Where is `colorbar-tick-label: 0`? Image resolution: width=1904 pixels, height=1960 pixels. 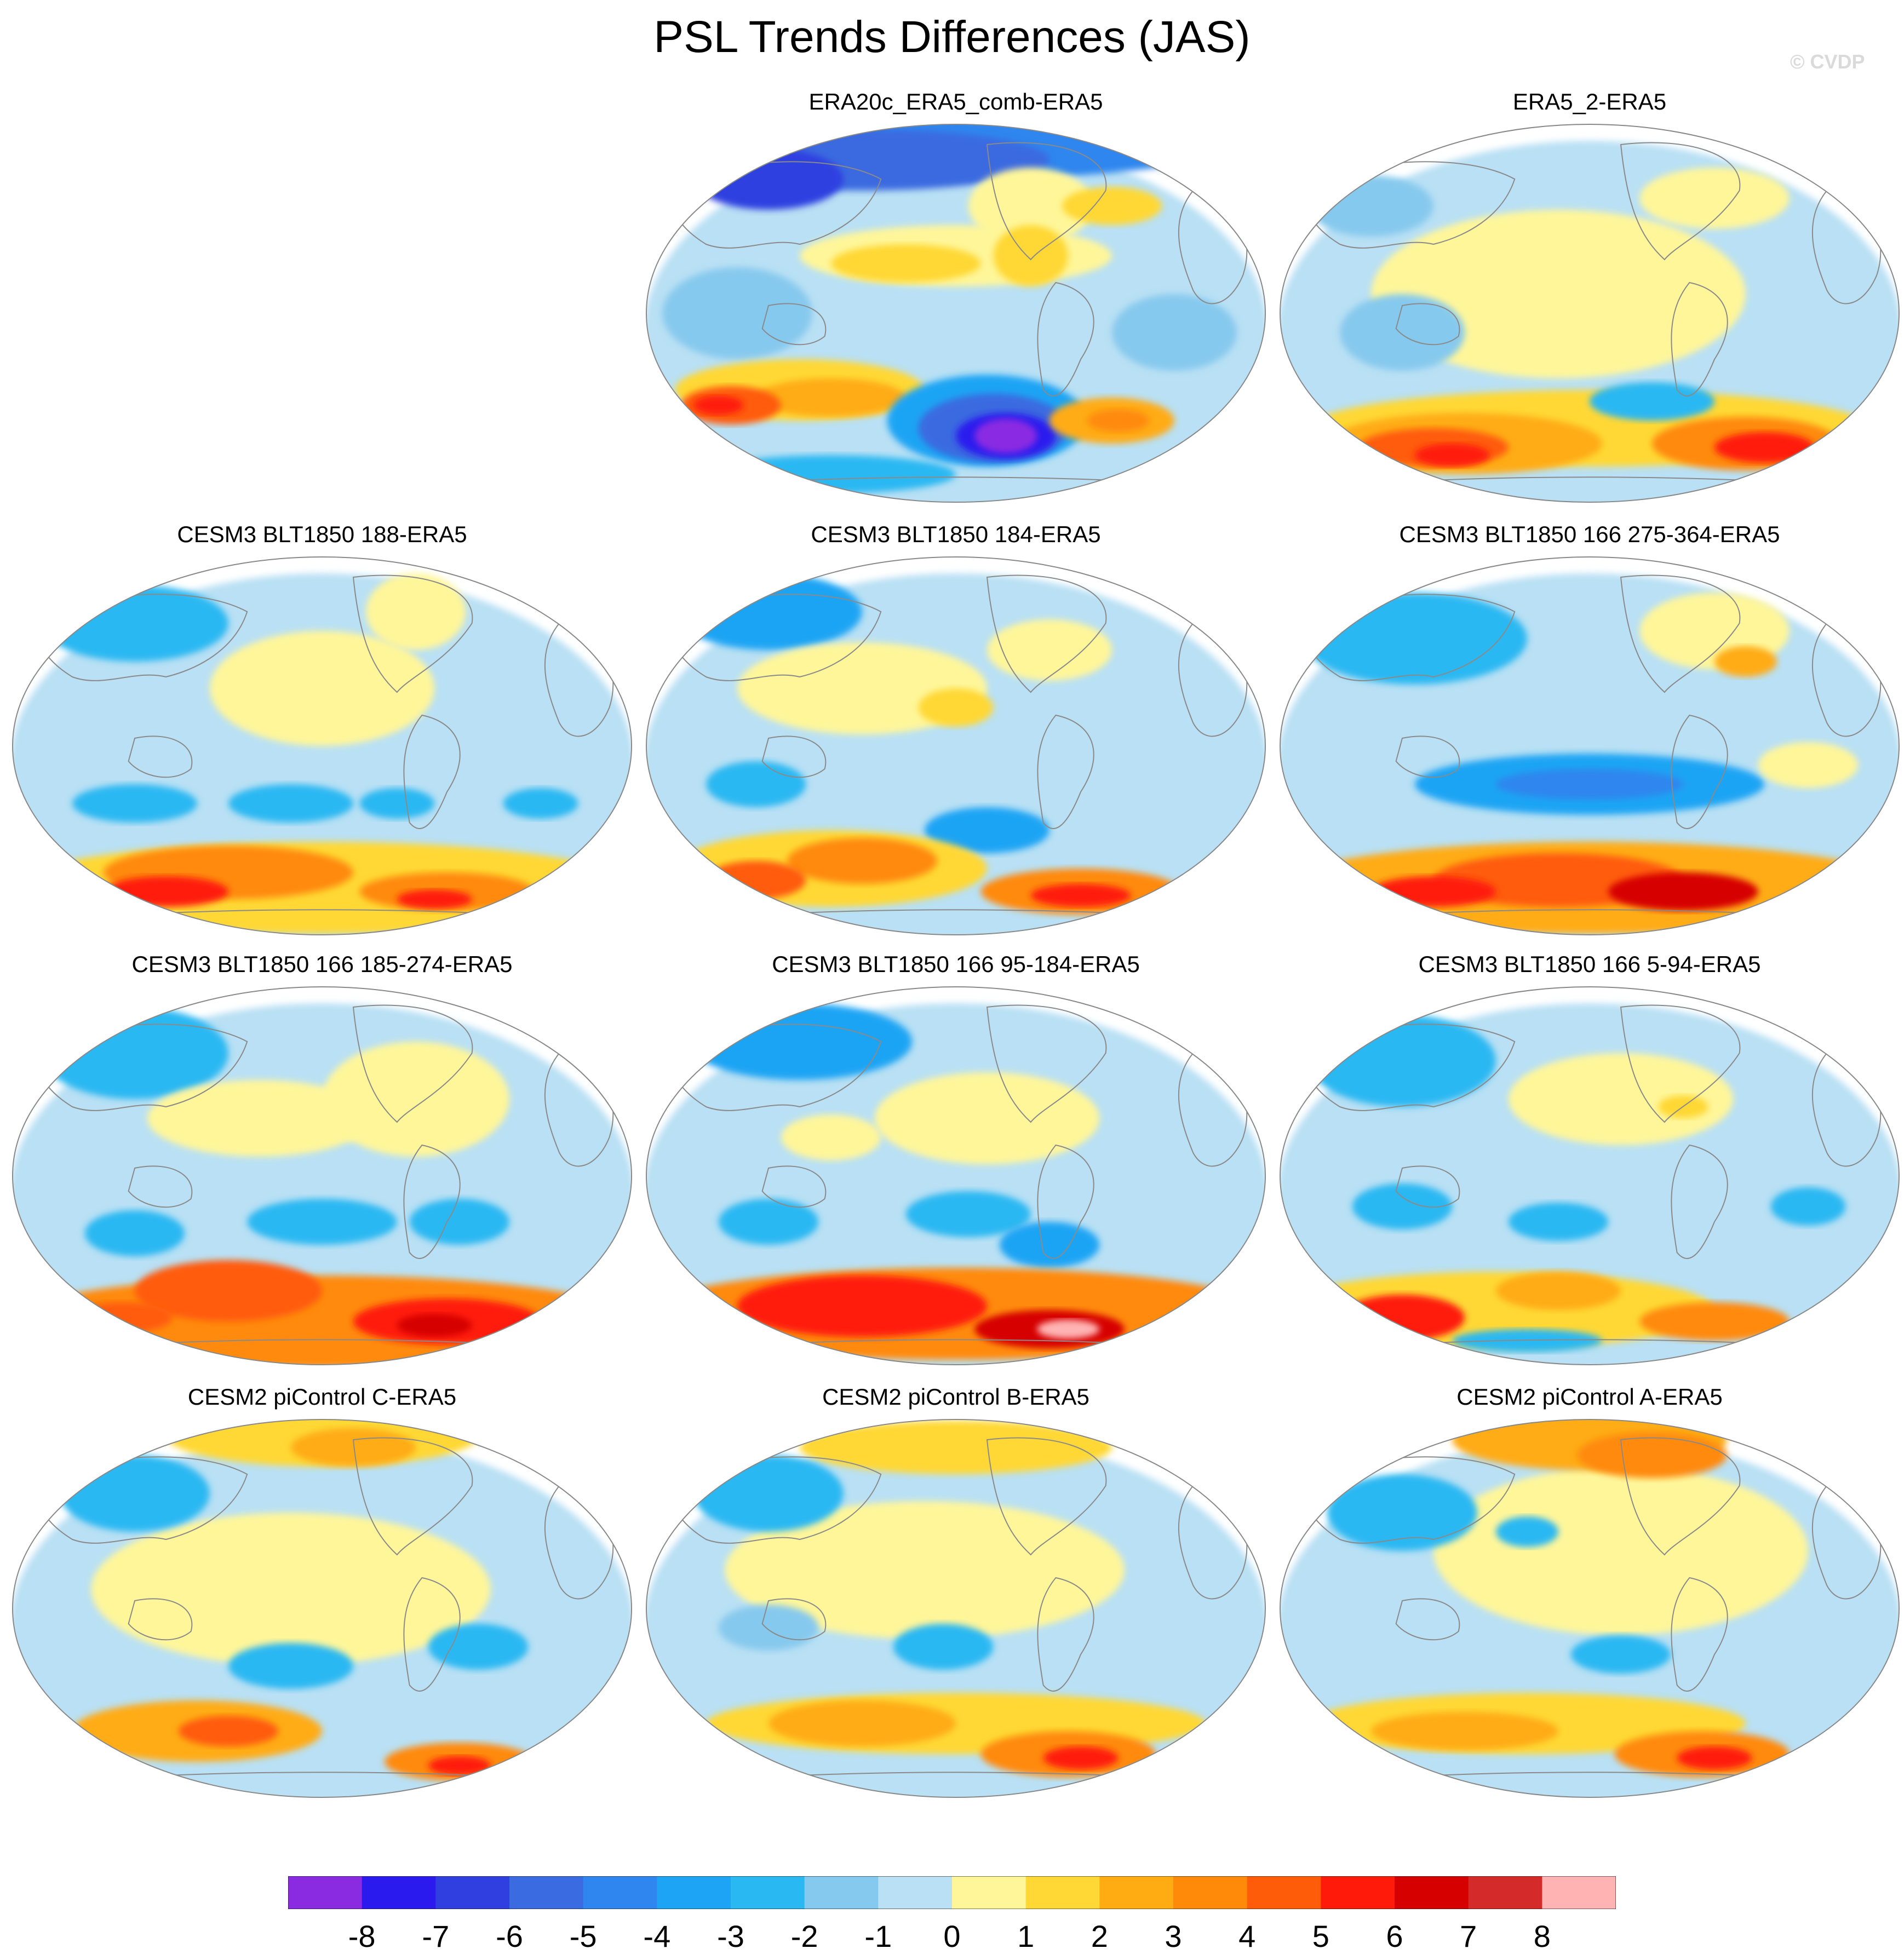 colorbar-tick-label: 0 is located at coordinates (952, 1936).